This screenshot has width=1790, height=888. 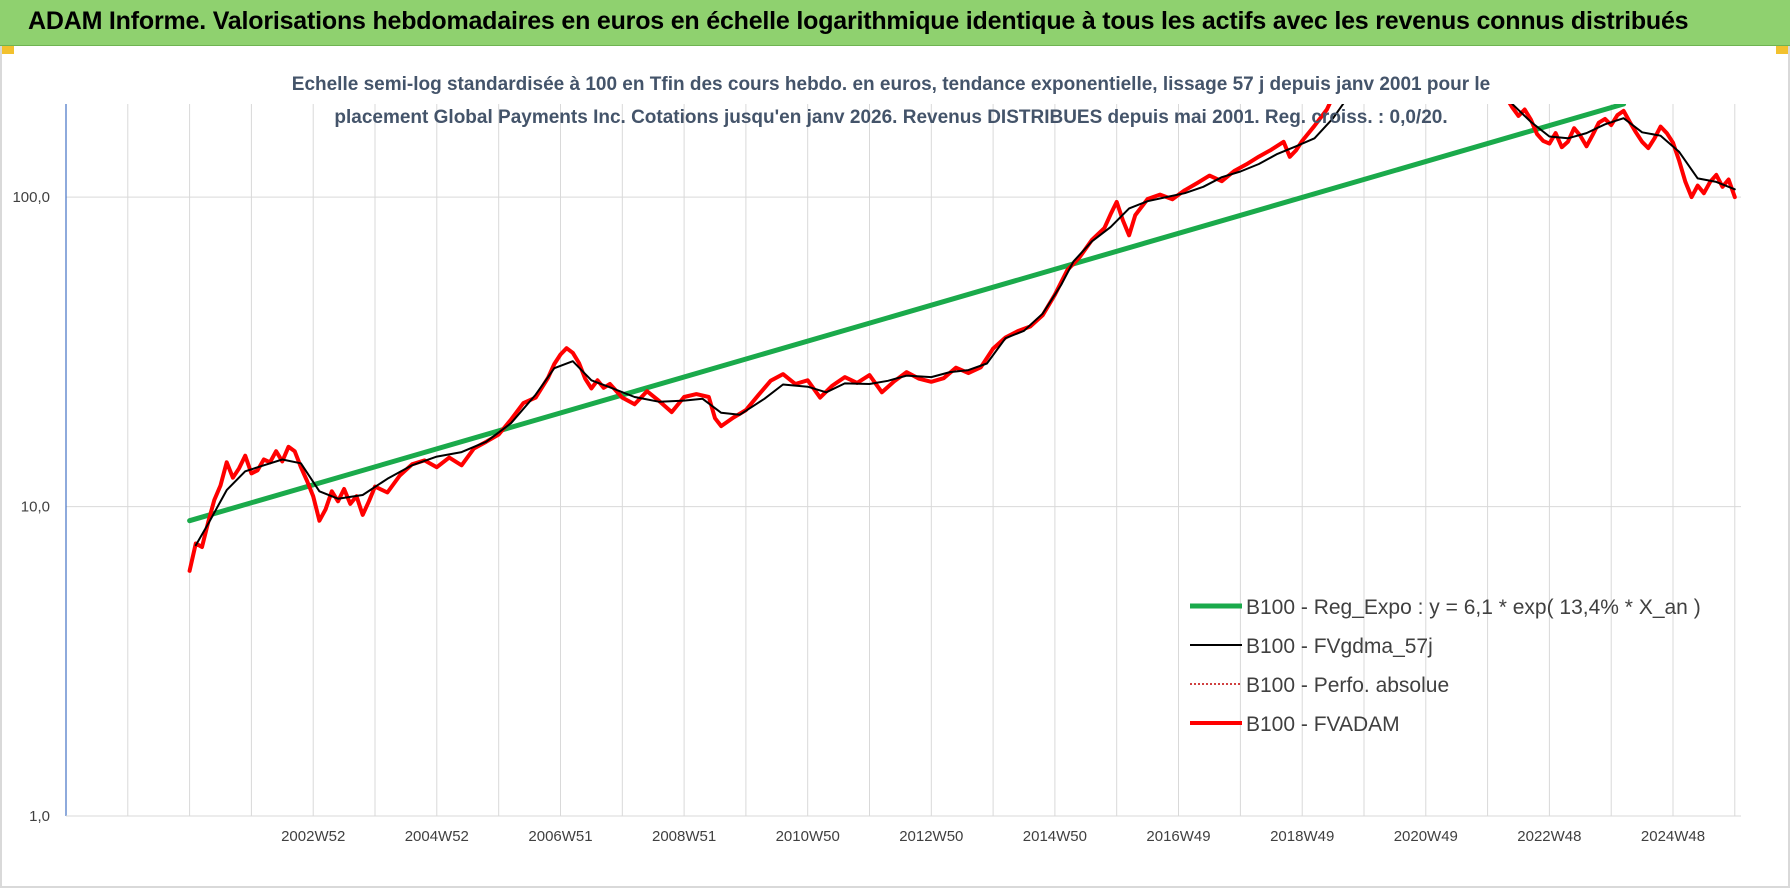 I want to click on x-tick-label: 2006W51, so click(x=560, y=836).